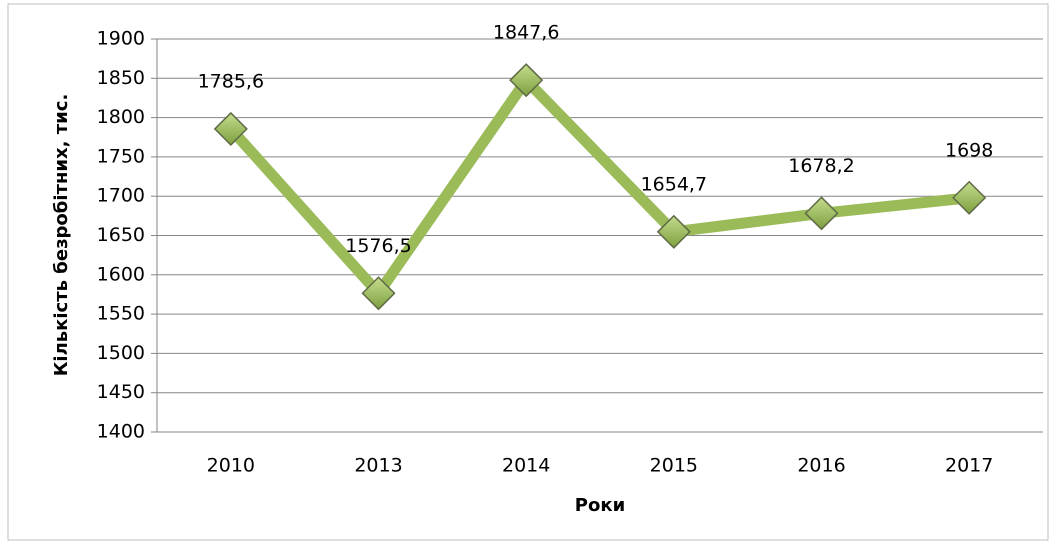  Describe the element at coordinates (969, 150) in the screenshot. I see `data-label: 1698` at that location.